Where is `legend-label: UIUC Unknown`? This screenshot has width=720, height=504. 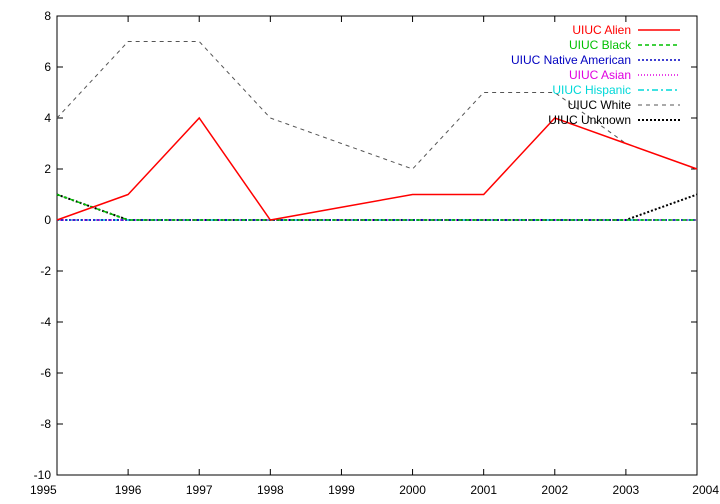
legend-label: UIUC Unknown is located at coordinates (589, 120).